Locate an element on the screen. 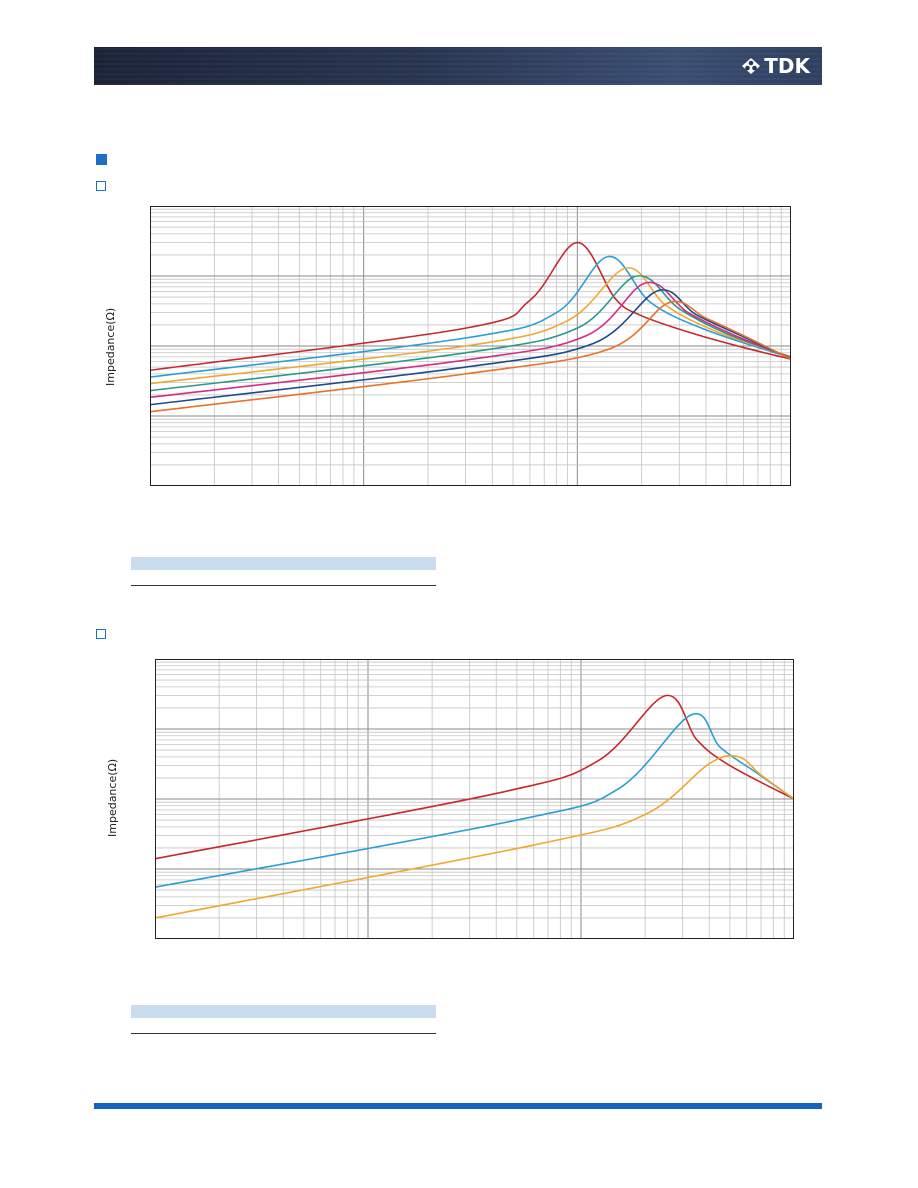  header-texture is located at coordinates (458, 66).